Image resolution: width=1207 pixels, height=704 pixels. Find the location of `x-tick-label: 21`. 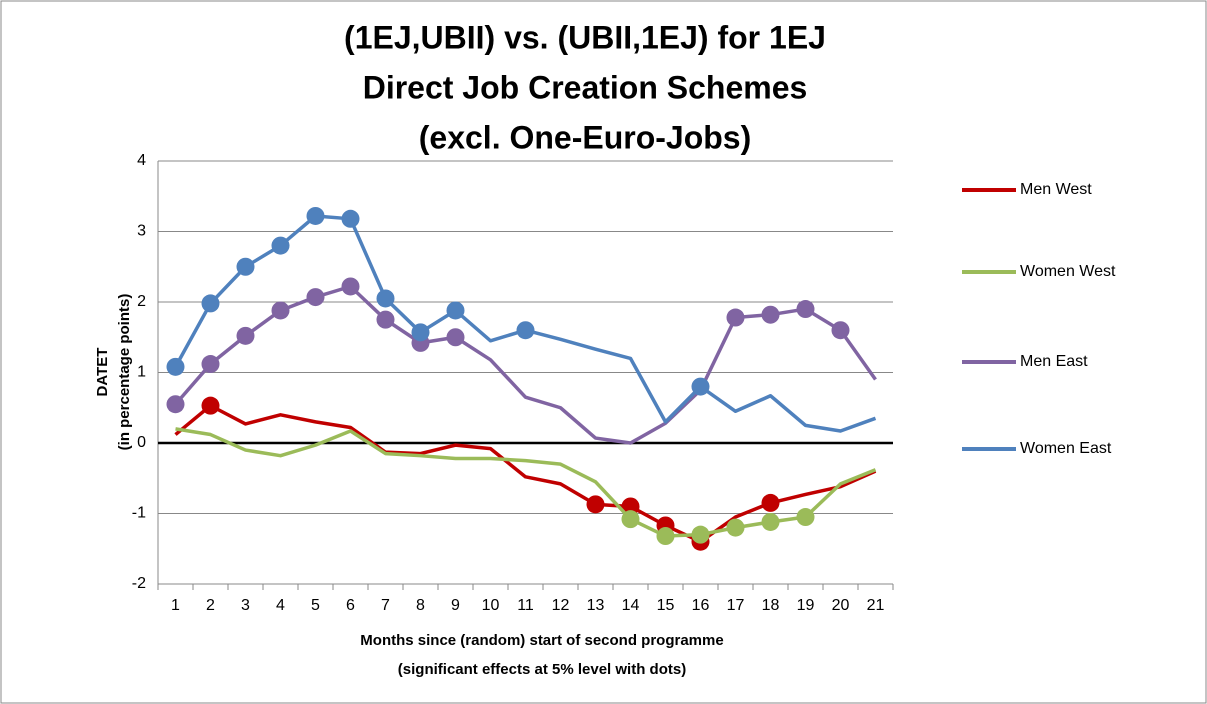

x-tick-label: 21 is located at coordinates (876, 605).